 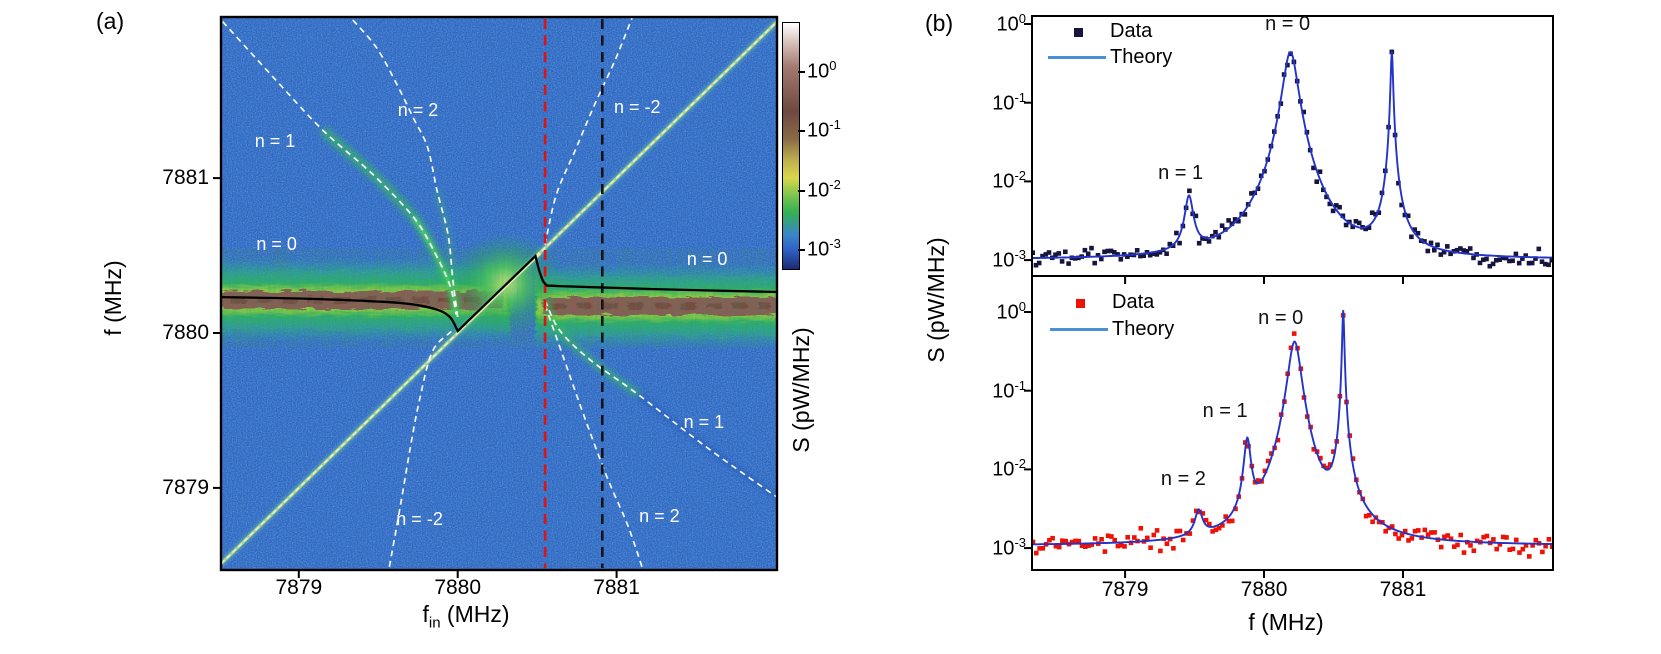 I want to click on colorbar-tick-label: 10⁰, so click(x=822, y=70).